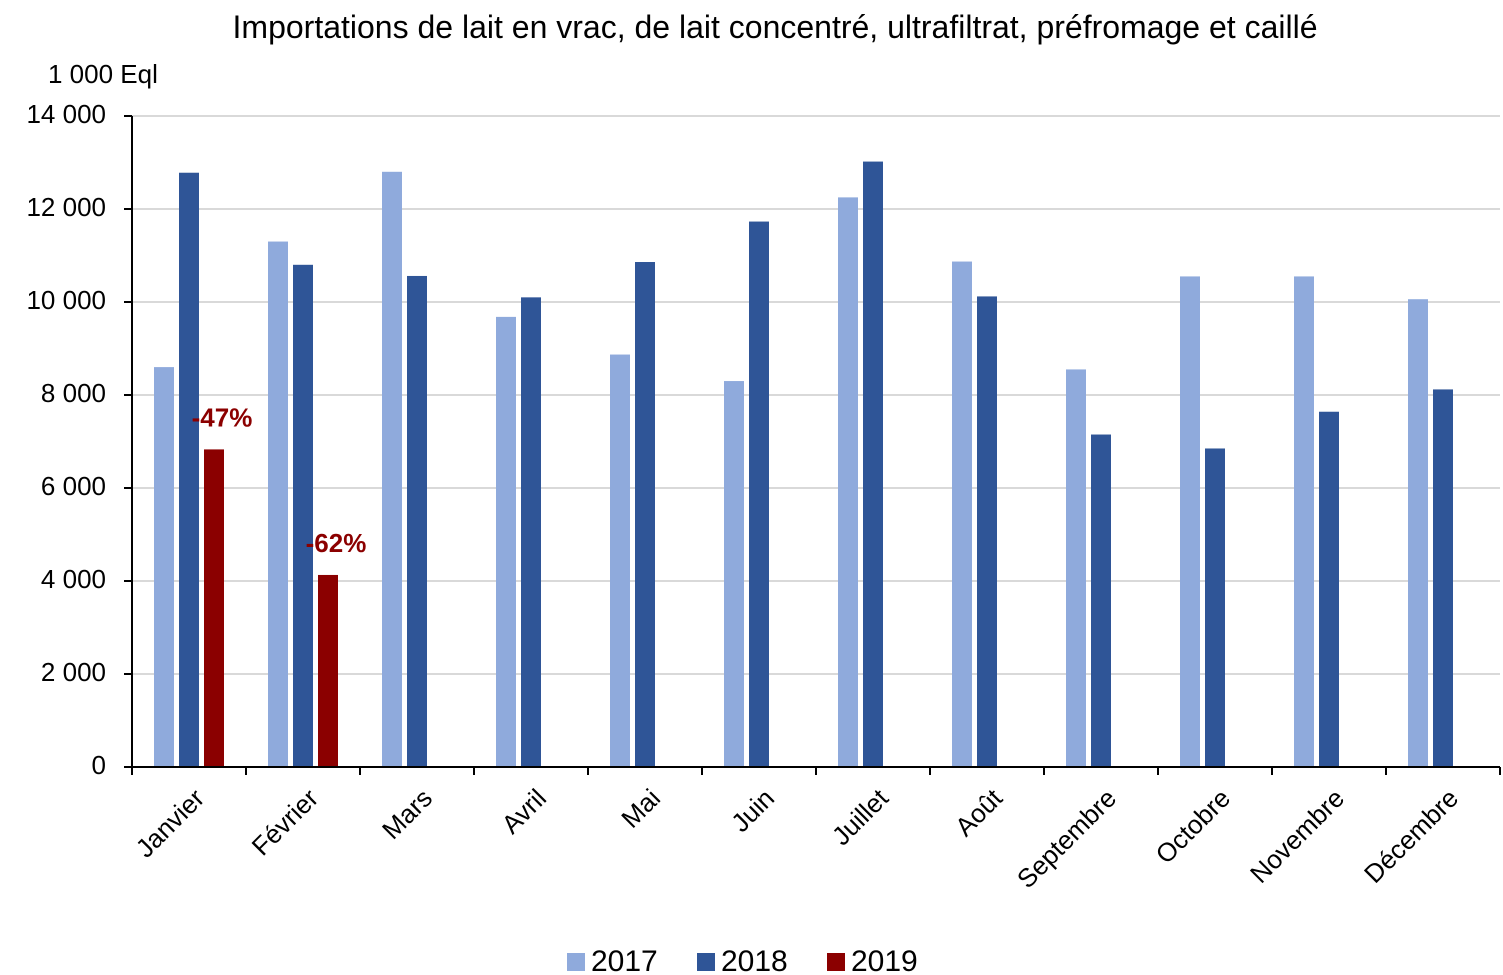  I want to click on y-tick-label: 0, so click(99, 765).